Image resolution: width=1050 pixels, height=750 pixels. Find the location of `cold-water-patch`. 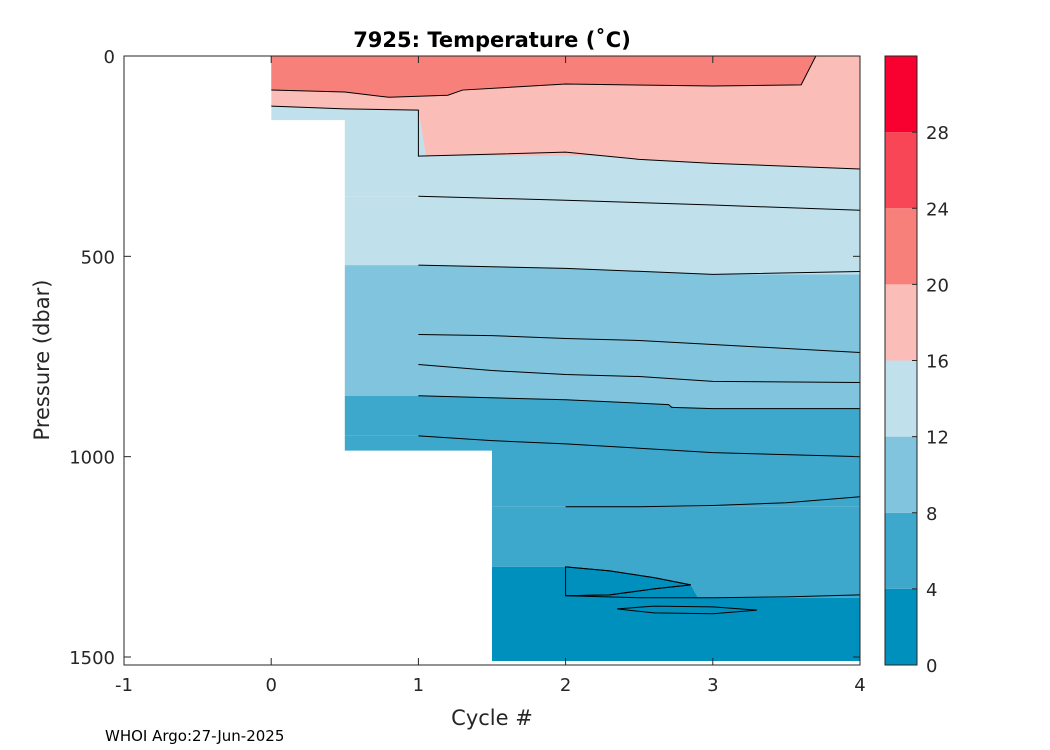

cold-water-patch is located at coordinates (687, 610).